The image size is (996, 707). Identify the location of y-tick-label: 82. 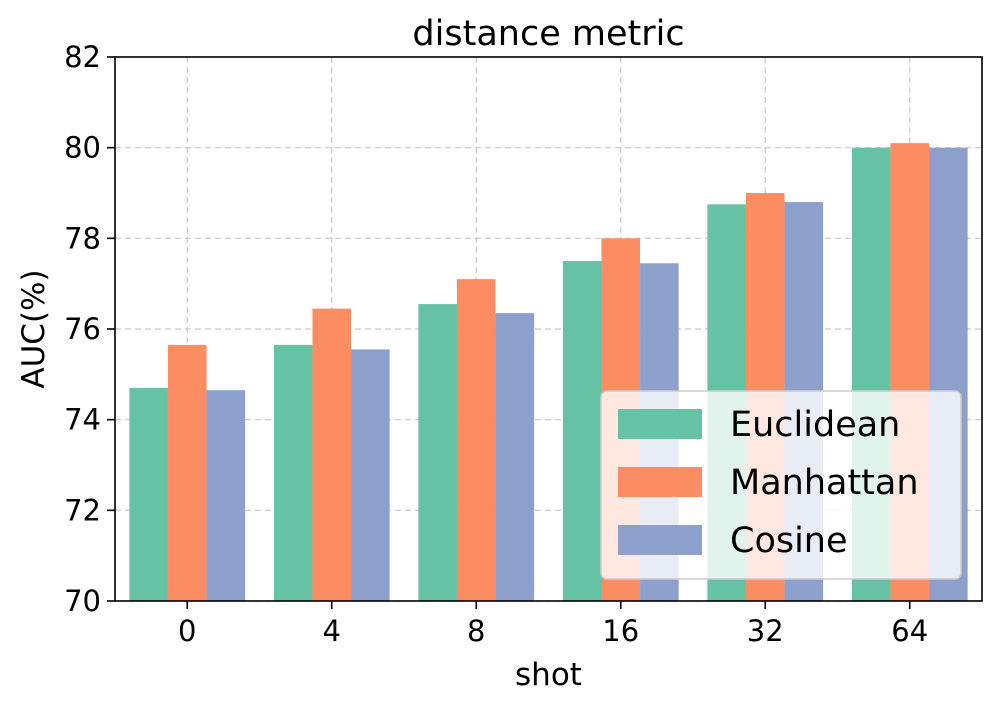
(82, 57).